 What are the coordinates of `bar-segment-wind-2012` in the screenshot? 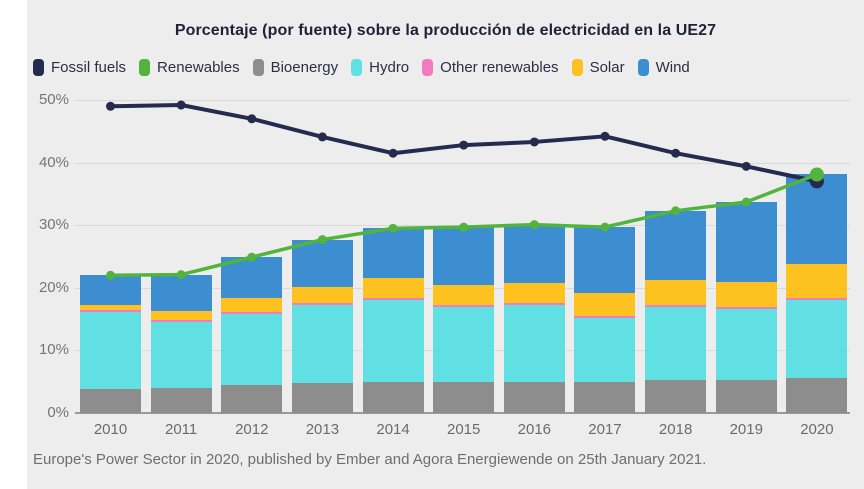 It's located at (252, 277).